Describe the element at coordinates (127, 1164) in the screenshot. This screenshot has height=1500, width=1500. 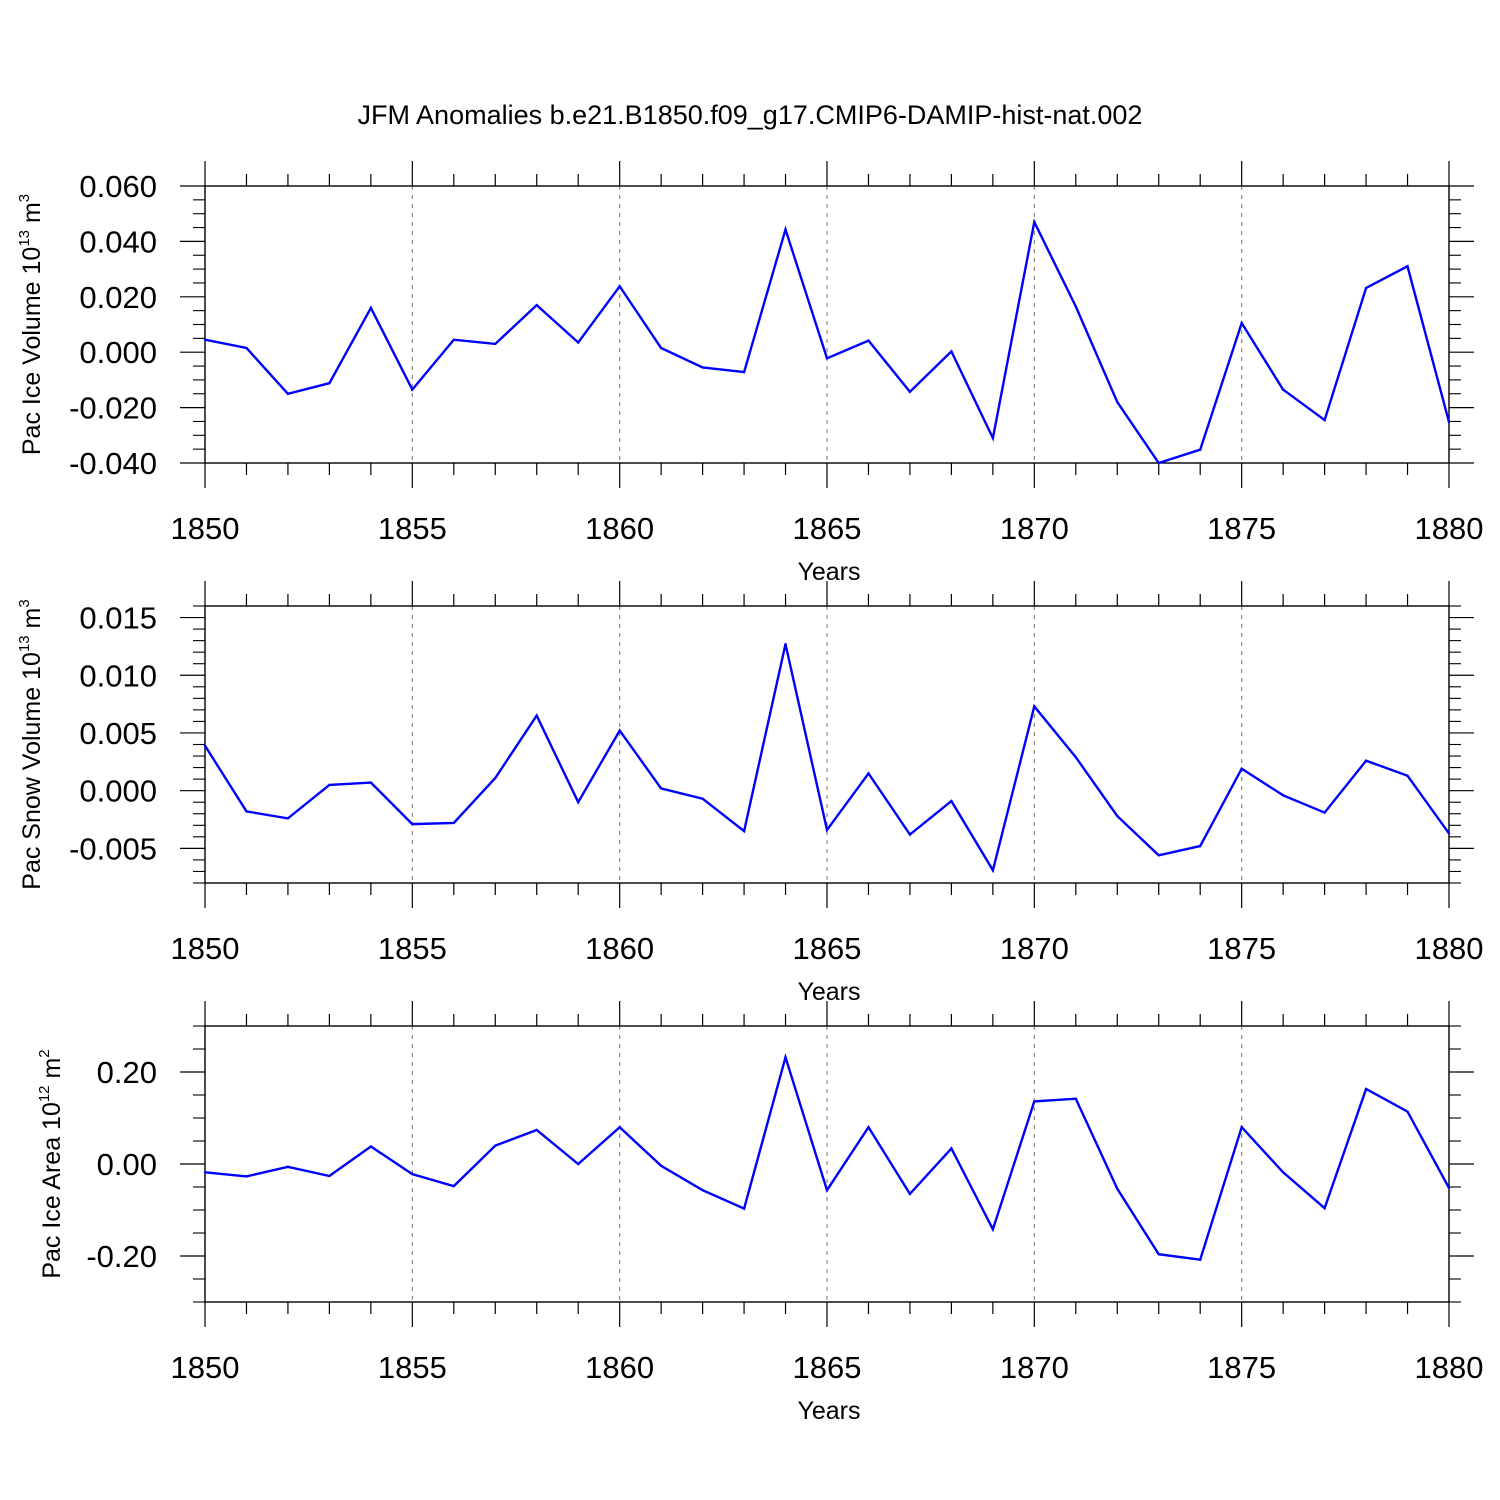
I see `y-tick-label: 0.00` at that location.